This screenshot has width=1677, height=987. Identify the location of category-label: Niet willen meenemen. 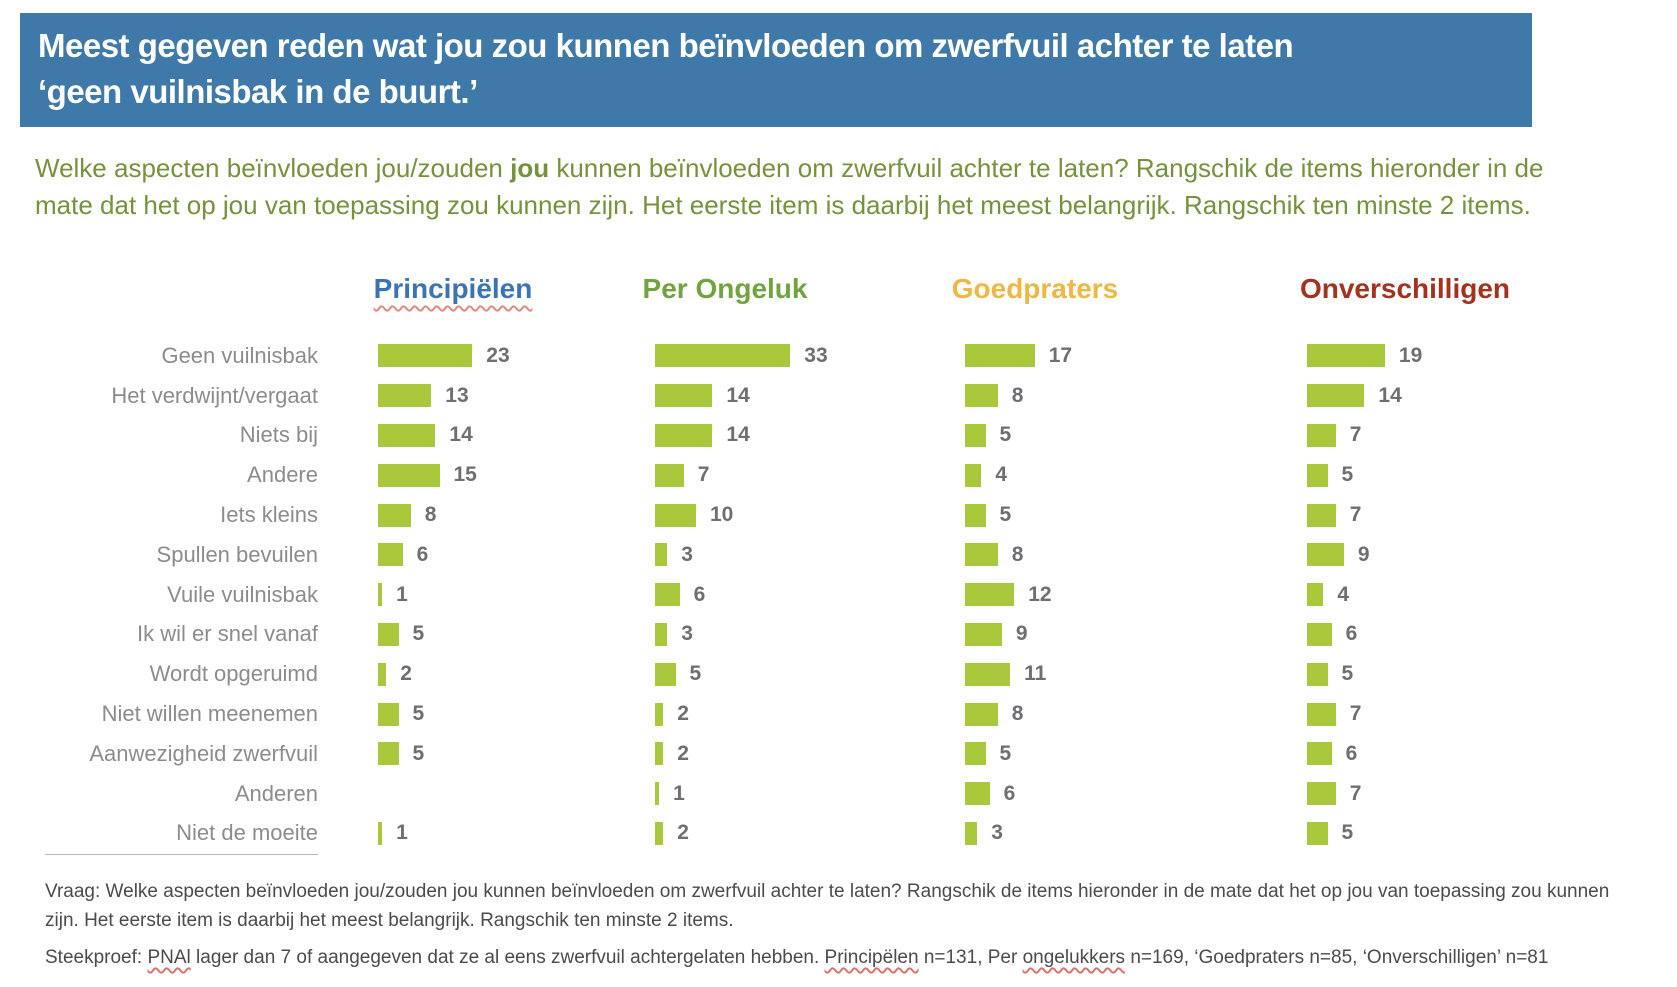
(209, 714).